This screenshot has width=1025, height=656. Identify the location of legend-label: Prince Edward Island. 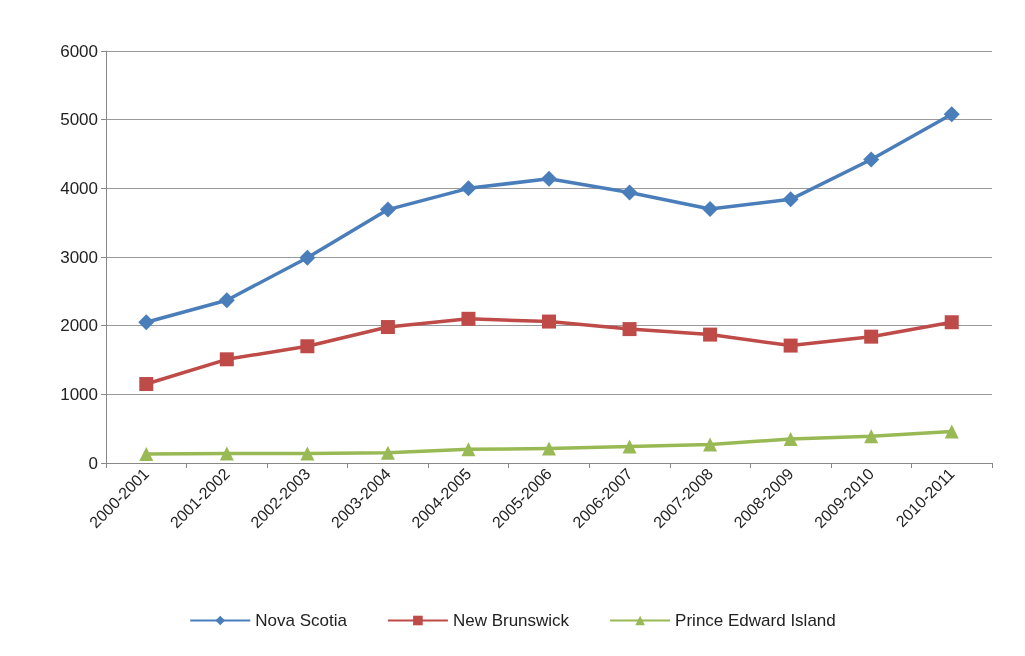
(755, 620).